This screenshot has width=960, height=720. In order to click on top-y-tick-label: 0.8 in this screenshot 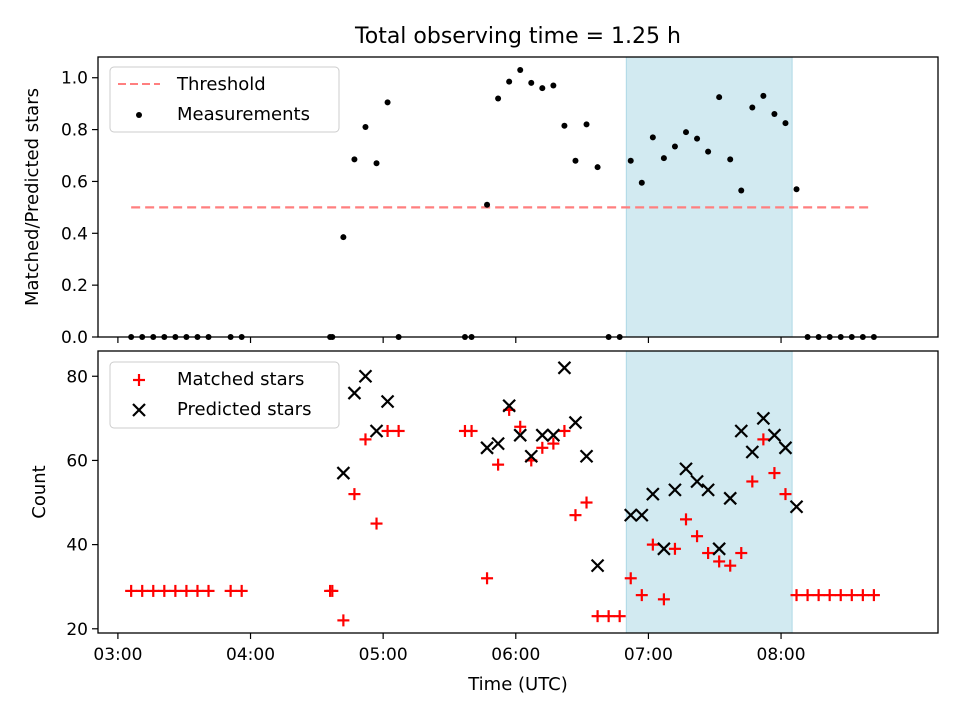, I will do `click(74, 131)`.